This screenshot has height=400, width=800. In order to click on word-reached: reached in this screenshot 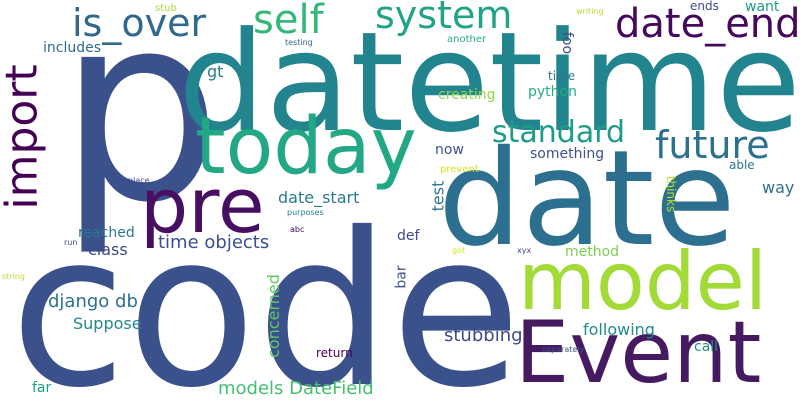, I will do `click(106, 233)`.